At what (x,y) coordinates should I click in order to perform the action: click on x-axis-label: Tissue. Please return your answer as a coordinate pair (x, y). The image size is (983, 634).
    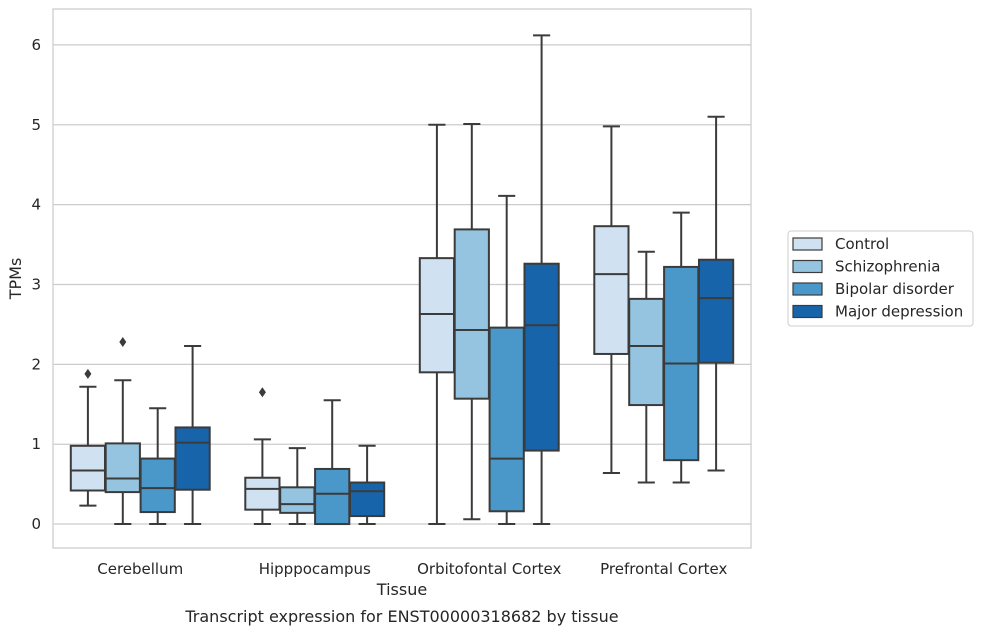
    Looking at the image, I should click on (401, 589).